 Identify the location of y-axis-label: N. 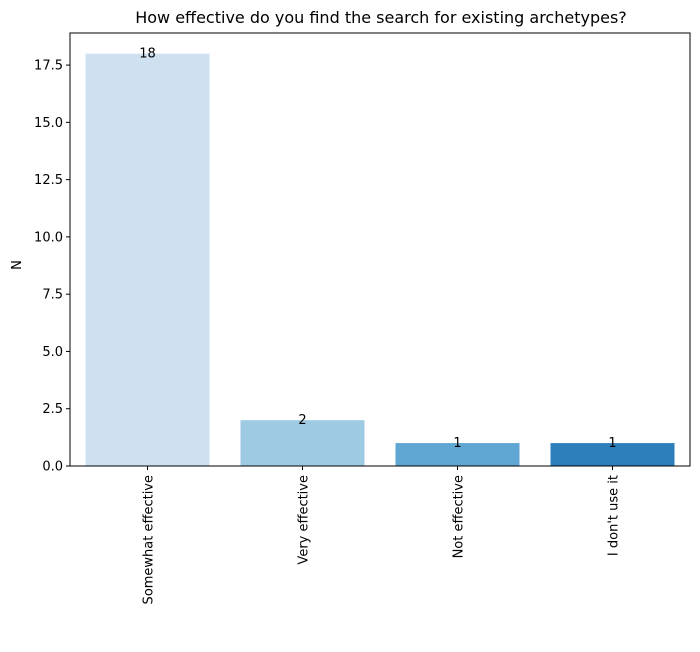
(17, 265).